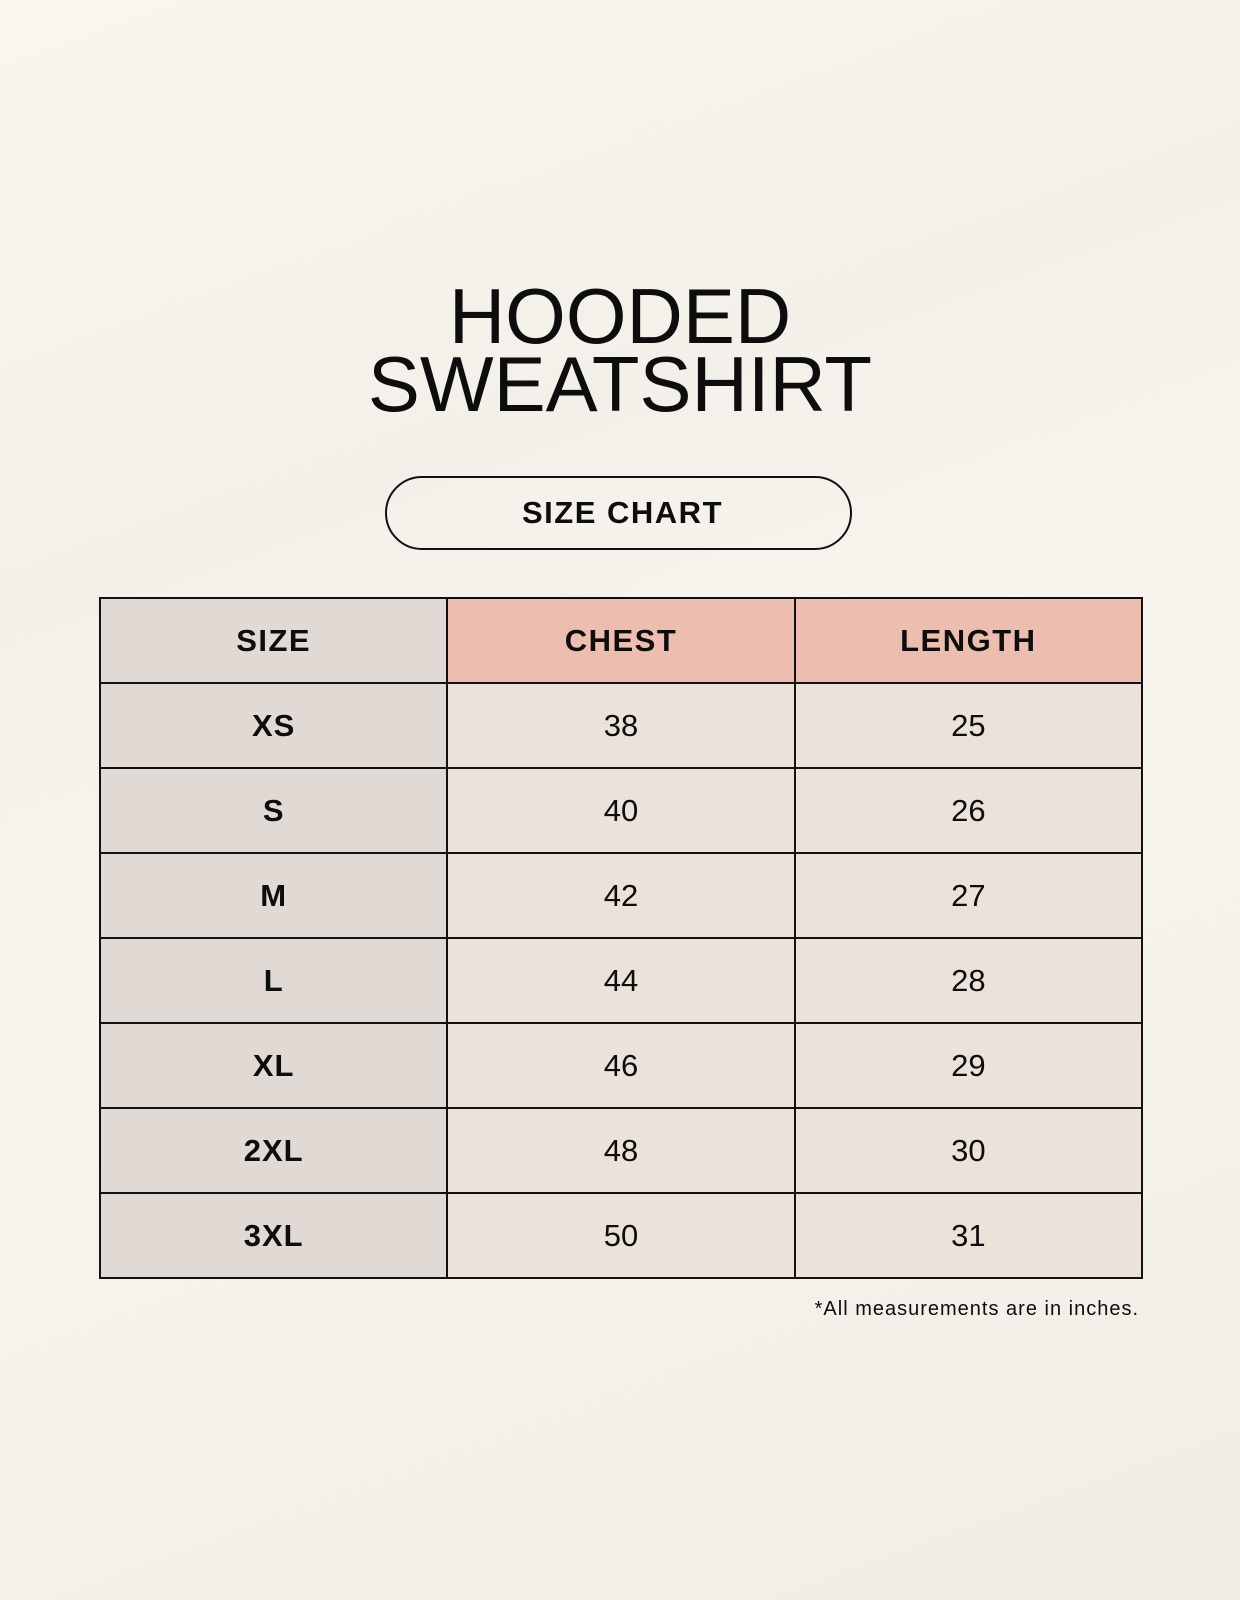  What do you see at coordinates (620, 384) in the screenshot?
I see `title-line-2: SWEATSHIRT` at bounding box center [620, 384].